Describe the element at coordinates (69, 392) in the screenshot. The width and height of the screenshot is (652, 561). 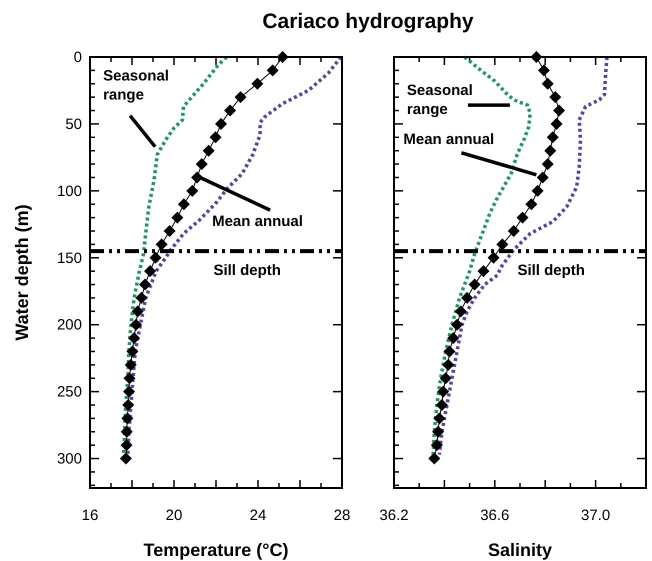
I see `y-tick-label: 250` at that location.